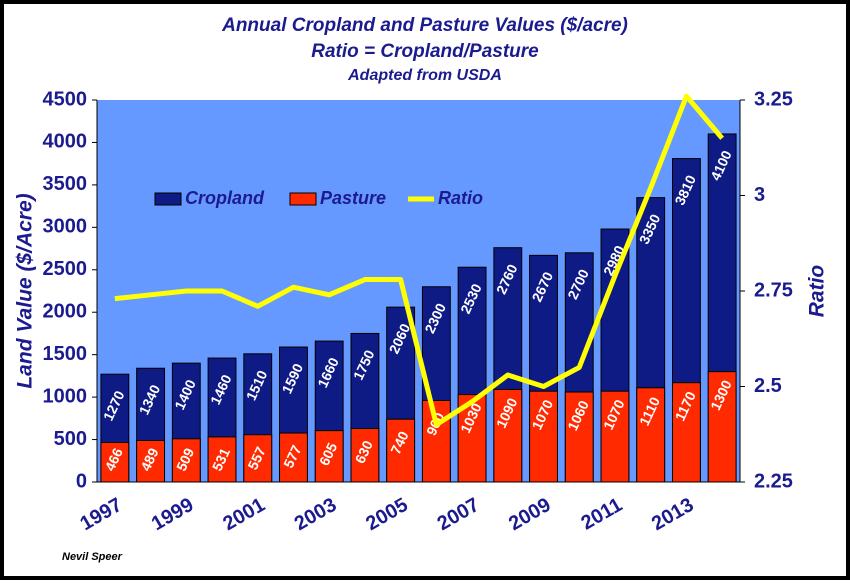  I want to click on chart-subtitle: Ratio = Cropland/Pasture, so click(425, 51).